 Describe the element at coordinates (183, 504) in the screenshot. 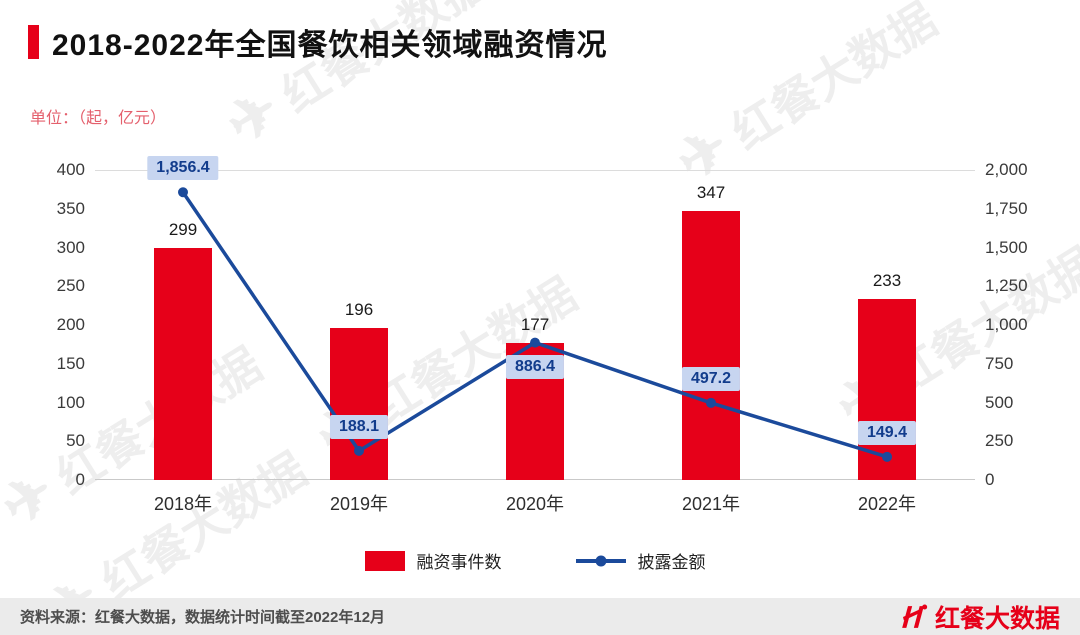

I see `x-axis-category-label: 2018年` at that location.